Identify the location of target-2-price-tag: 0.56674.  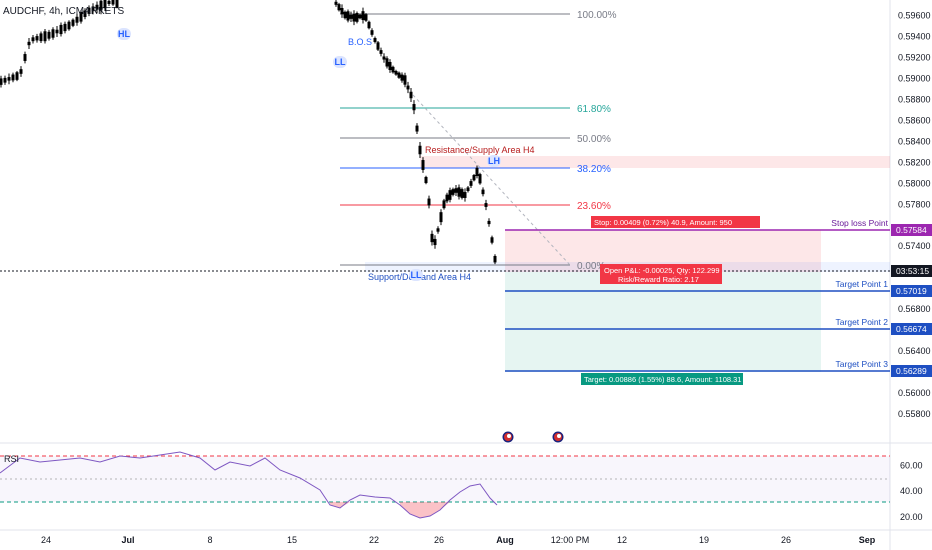
(911, 329).